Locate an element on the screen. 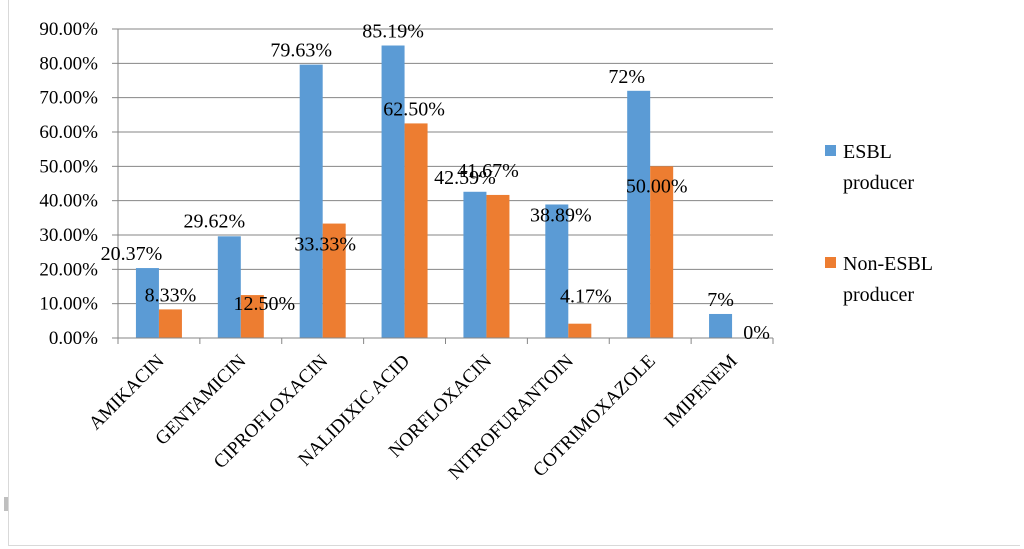 This screenshot has width=1024, height=549. data-label: 72% is located at coordinates (626, 77).